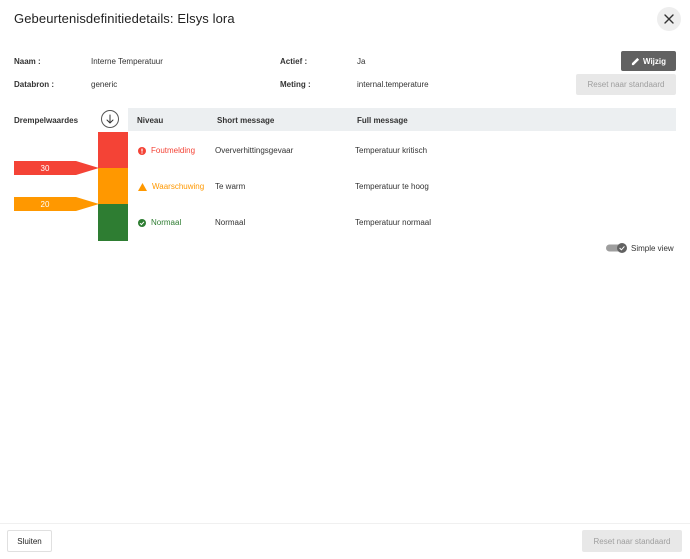 The image size is (690, 559). Describe the element at coordinates (34, 84) in the screenshot. I see `datasource-label: Databron :` at that location.